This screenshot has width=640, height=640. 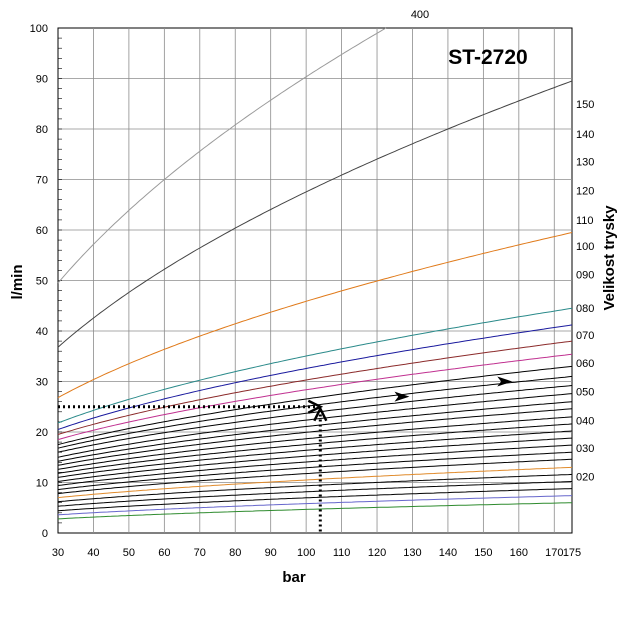 I want to click on nozzle-size-label: 090, so click(x=585, y=275).